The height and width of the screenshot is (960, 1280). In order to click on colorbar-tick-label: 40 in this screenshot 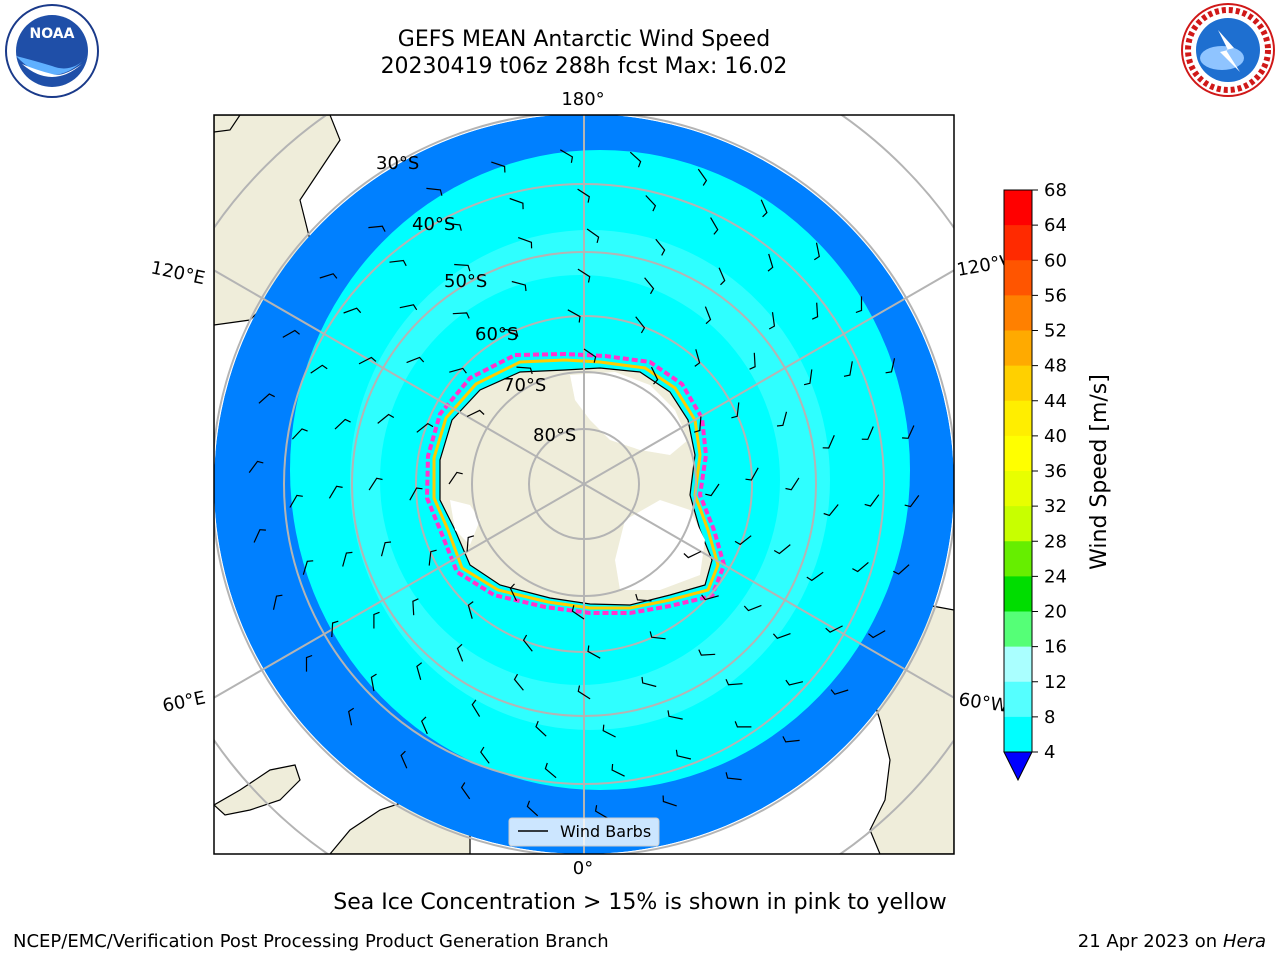, I will do `click(1055, 436)`.